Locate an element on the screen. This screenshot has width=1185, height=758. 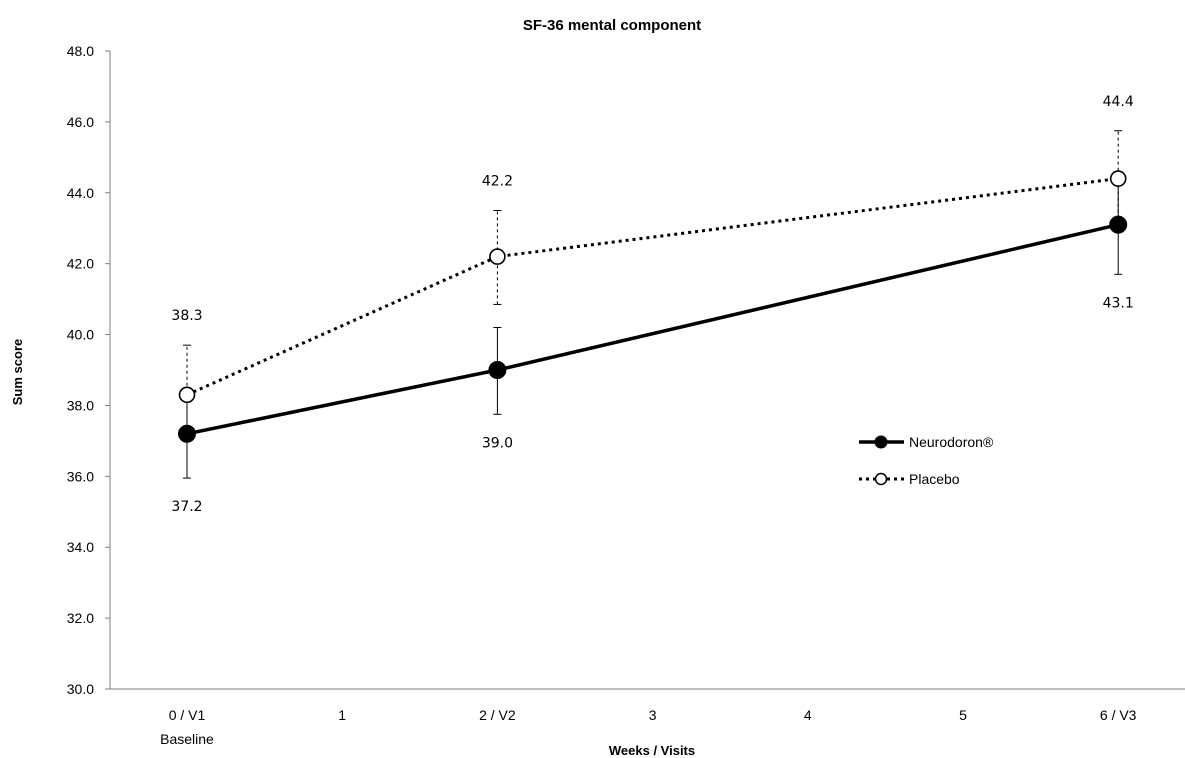
data-label: 37.2 is located at coordinates (186, 507).